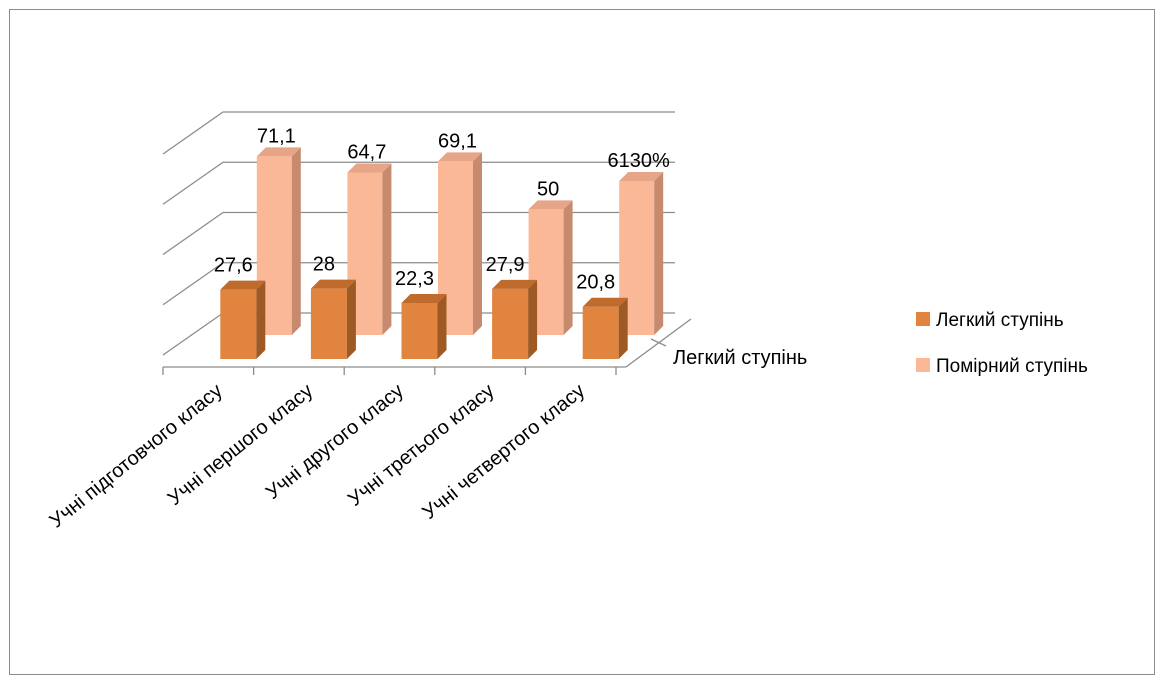  Describe the element at coordinates (548, 189) in the screenshot. I see `data-label: 50` at that location.